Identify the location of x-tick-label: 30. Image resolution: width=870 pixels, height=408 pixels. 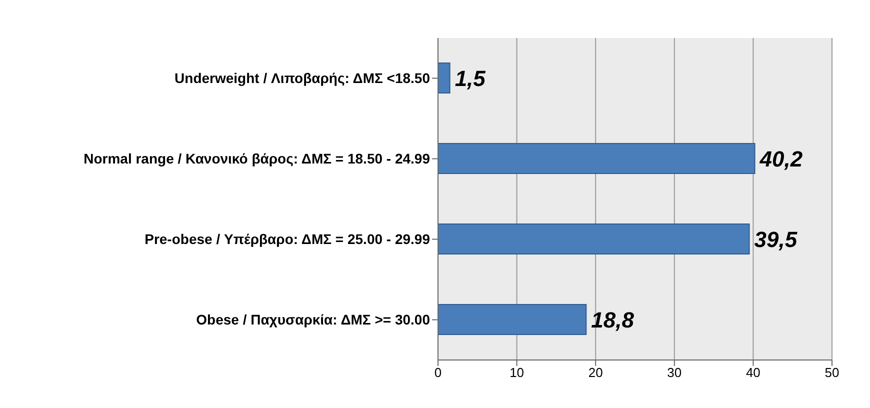
(674, 372).